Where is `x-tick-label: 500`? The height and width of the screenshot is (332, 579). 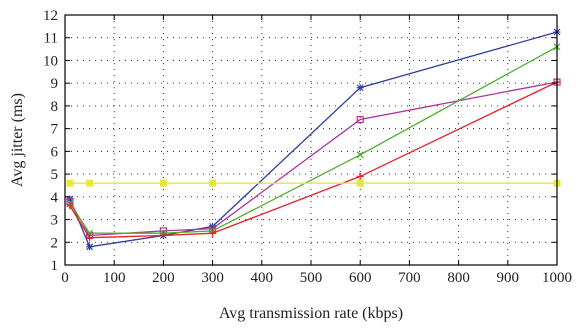 x-tick-label: 500 is located at coordinates (311, 278).